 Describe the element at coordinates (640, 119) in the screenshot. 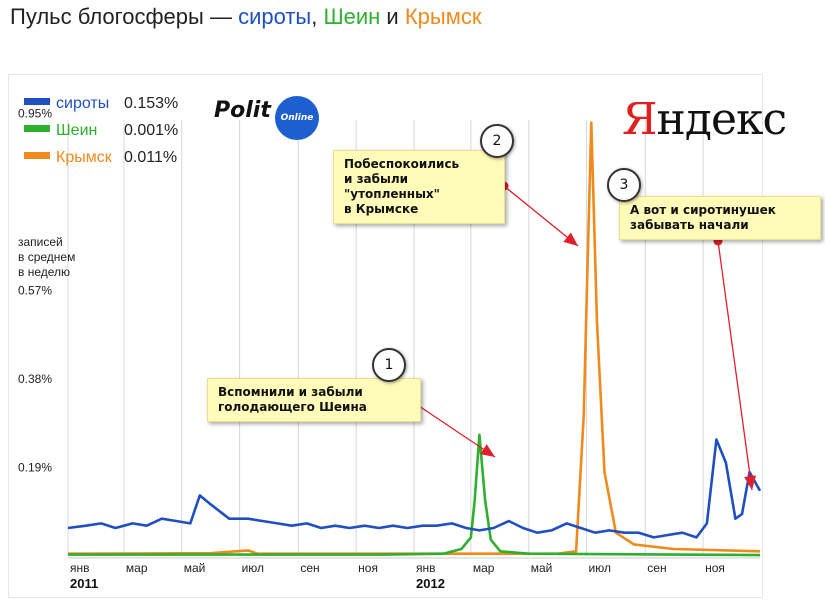

I see `yandex-logo-first-letter: Я` at that location.